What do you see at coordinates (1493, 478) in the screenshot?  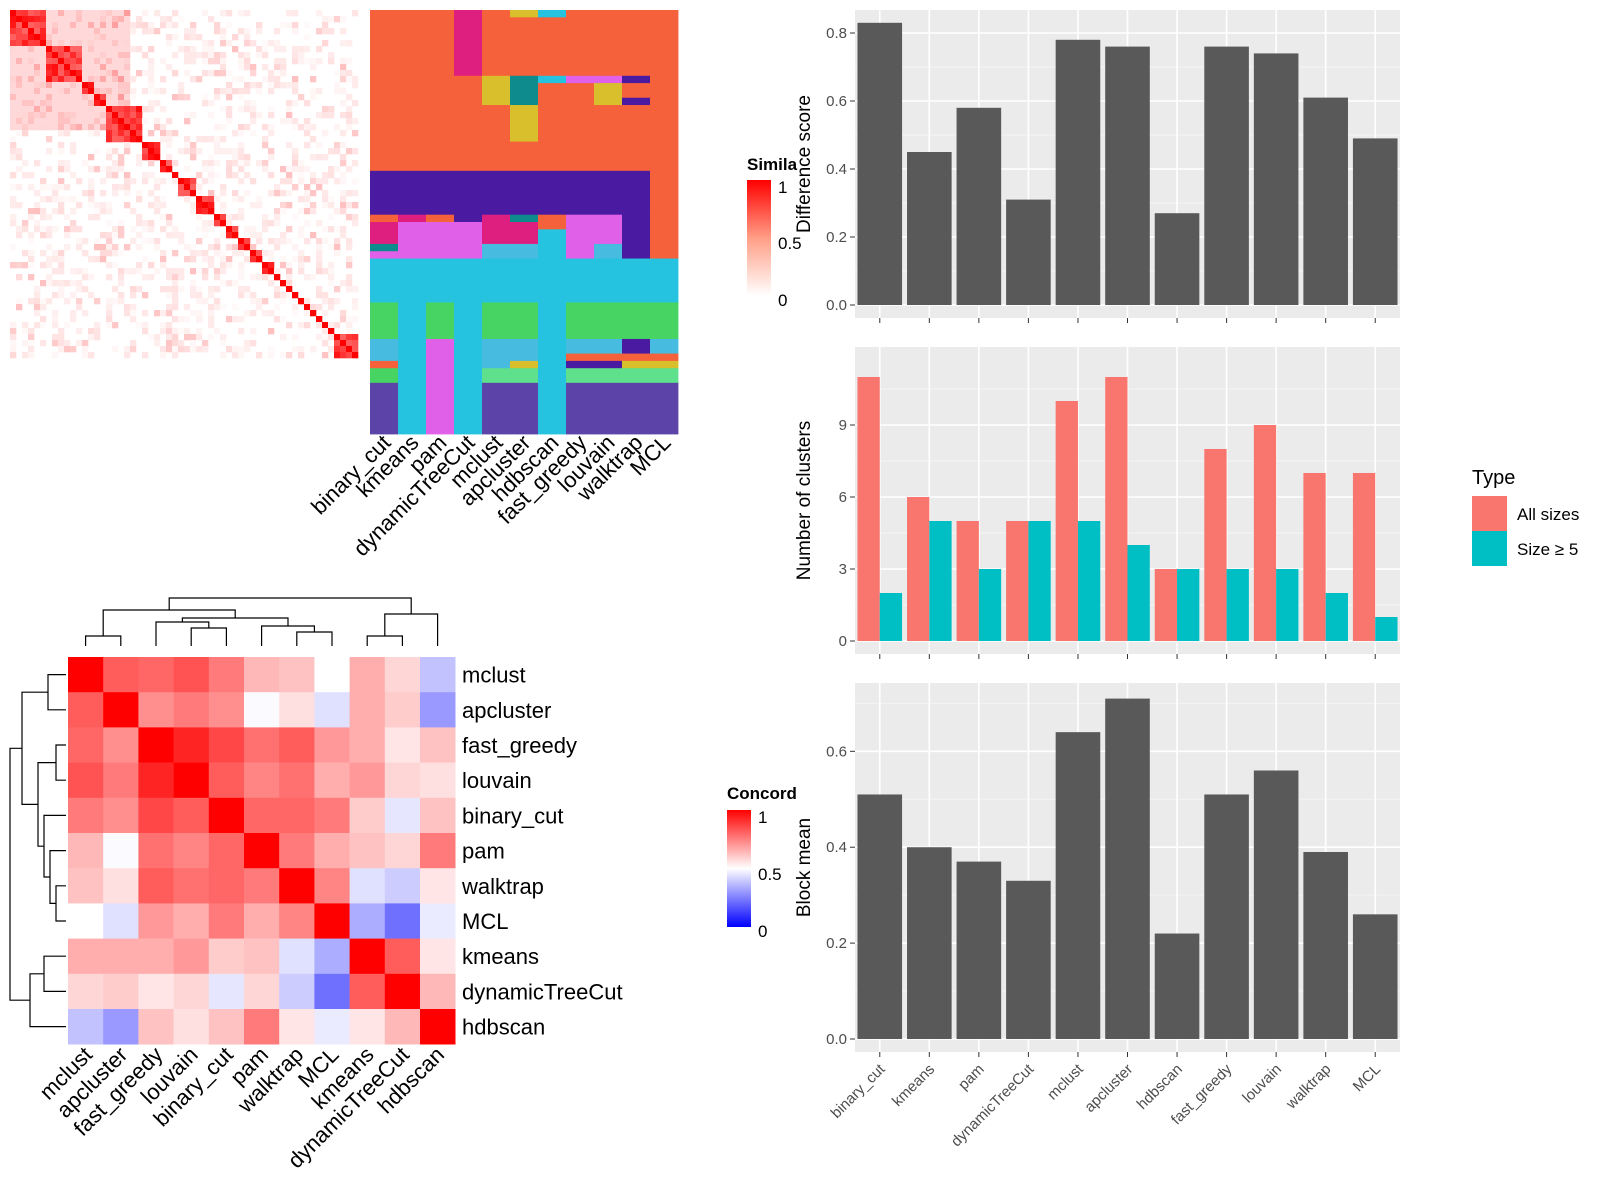 I see `type-legend-title: Type` at bounding box center [1493, 478].